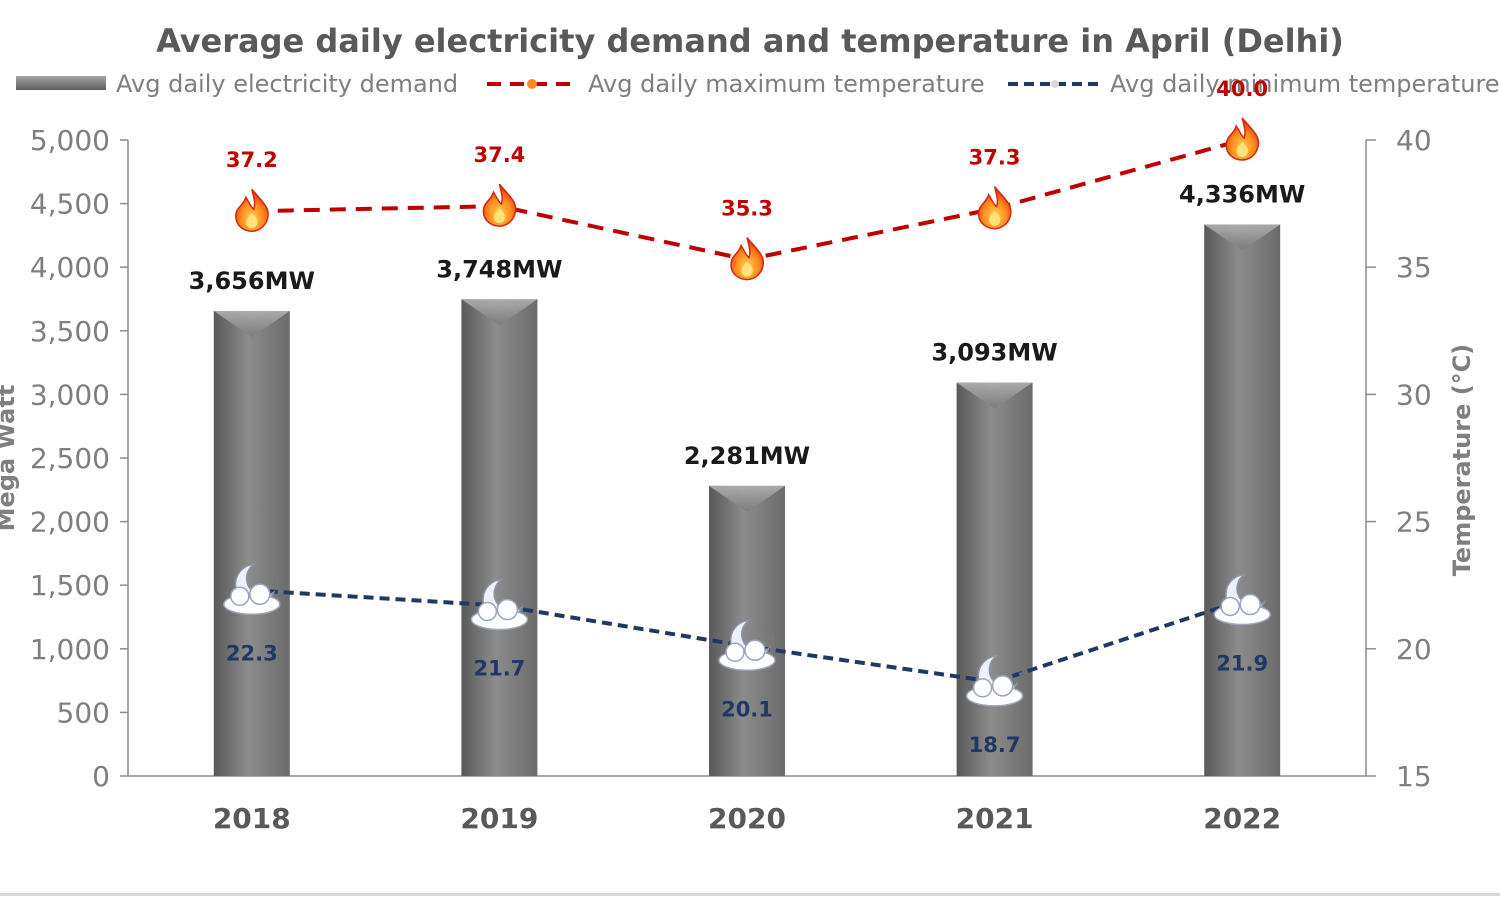  What do you see at coordinates (1414, 522) in the screenshot?
I see `right-tick-label: 25` at bounding box center [1414, 522].